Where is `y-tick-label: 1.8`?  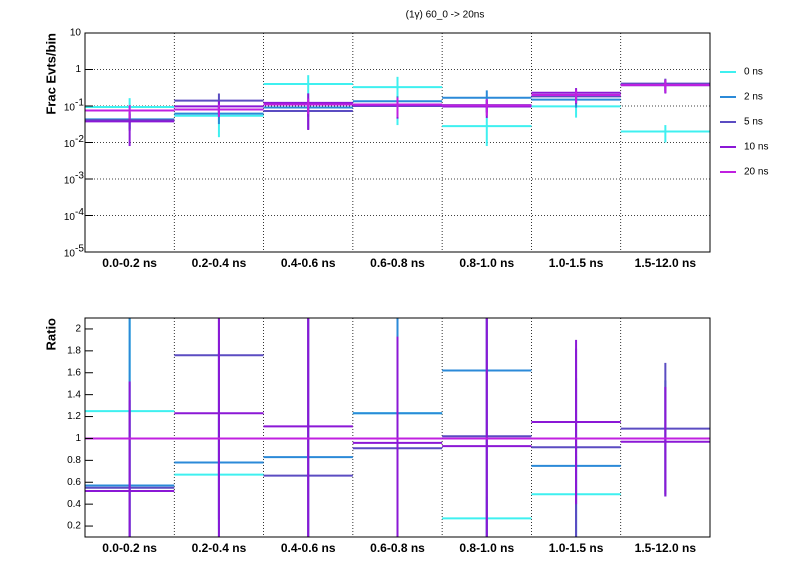
y-tick-label: 1.8 is located at coordinates (74, 350).